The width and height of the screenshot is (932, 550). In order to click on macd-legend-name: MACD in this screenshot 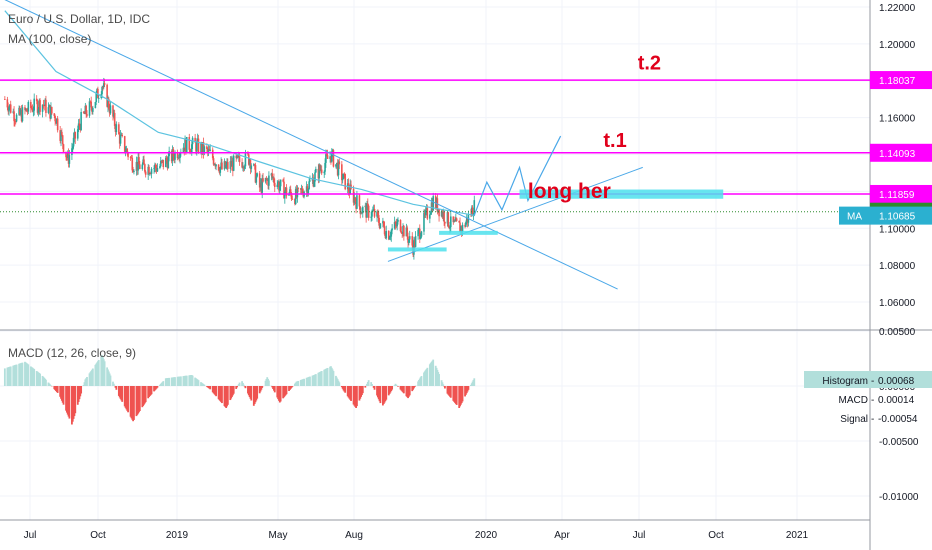, I will do `click(853, 400)`.